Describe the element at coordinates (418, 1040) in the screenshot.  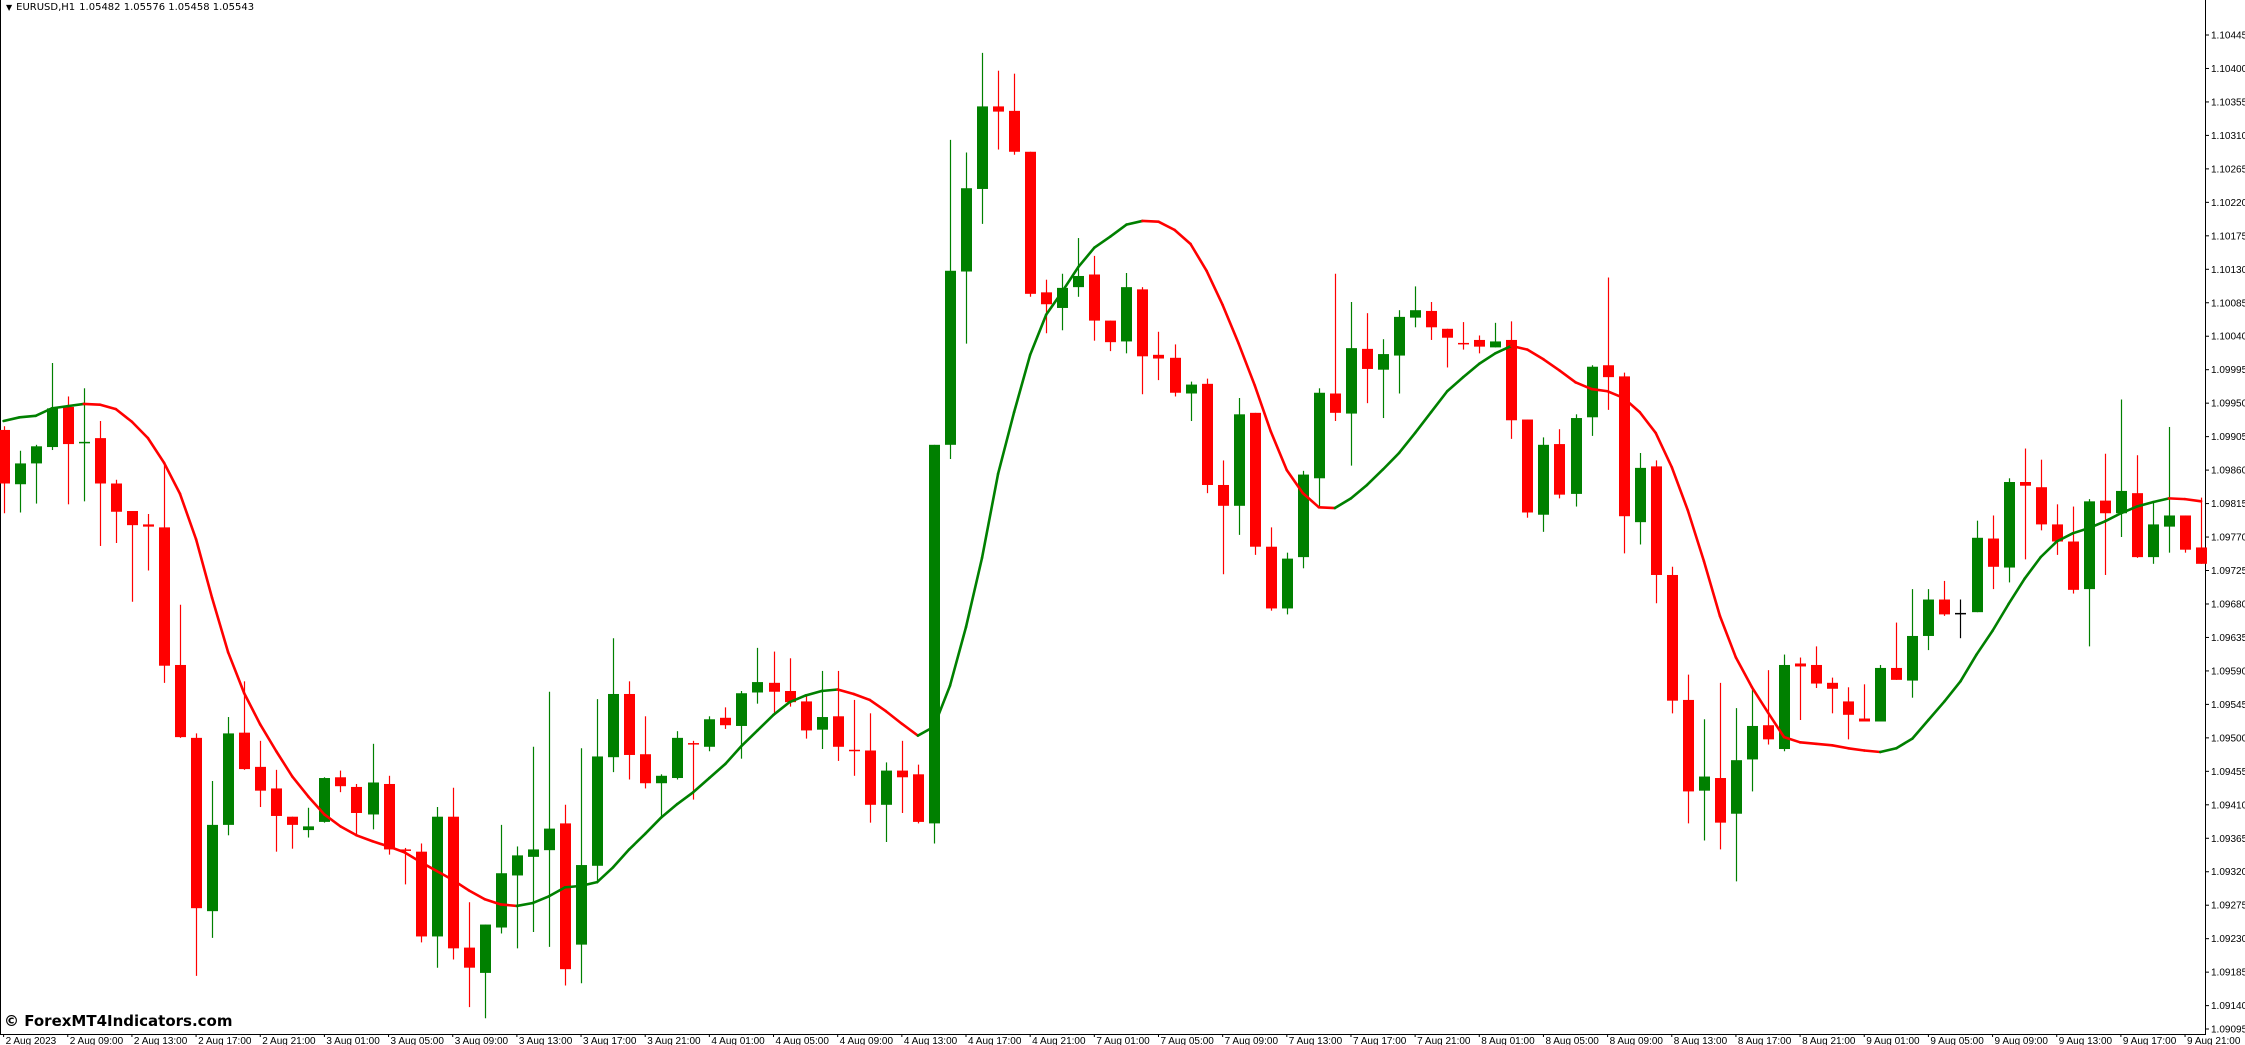
I see `time-tick-label: 3 Aug 05:00` at that location.